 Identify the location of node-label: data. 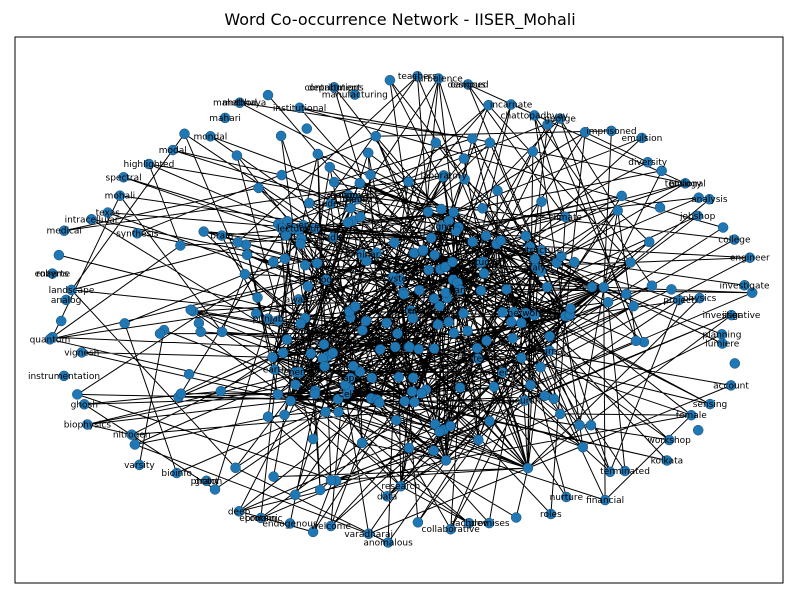
(387, 497).